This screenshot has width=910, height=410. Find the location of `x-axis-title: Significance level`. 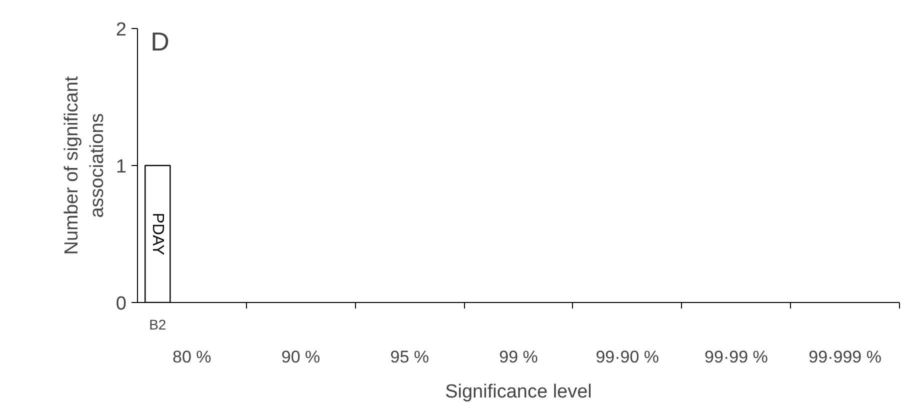

x-axis-title: Significance level is located at coordinates (518, 392).